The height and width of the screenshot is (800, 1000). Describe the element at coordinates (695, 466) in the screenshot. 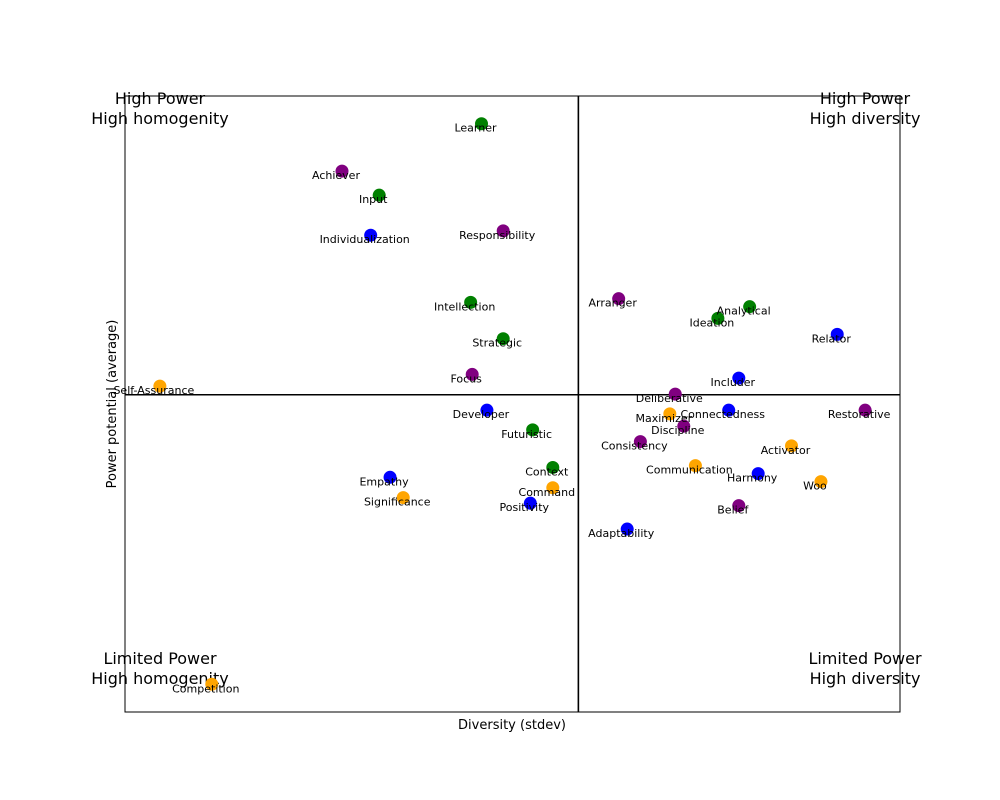

I see `data-point-communication` at that location.